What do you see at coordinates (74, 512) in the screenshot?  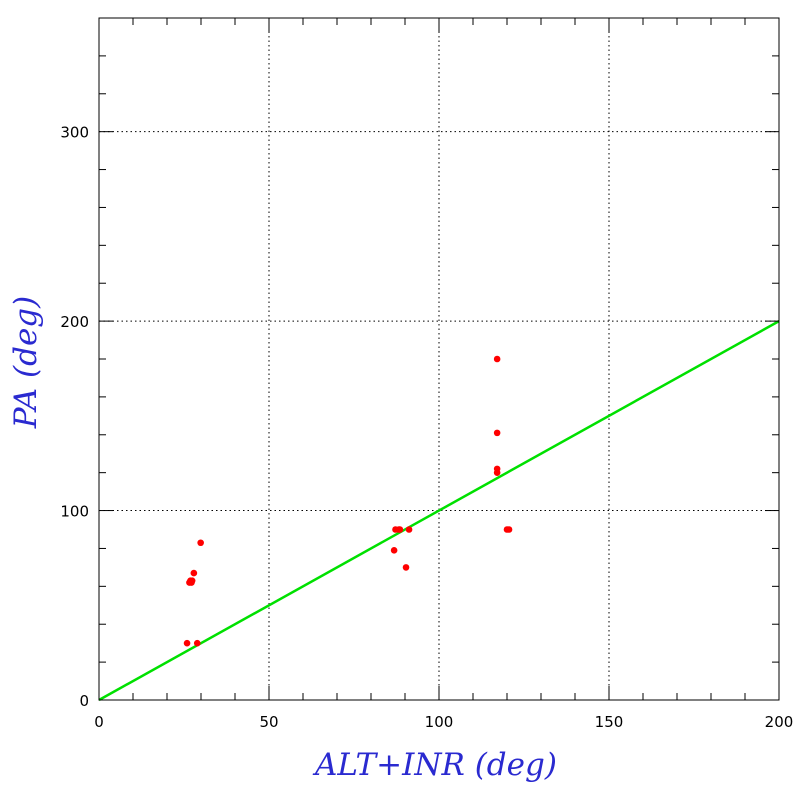 I see `y-tick-label: 100` at bounding box center [74, 512].